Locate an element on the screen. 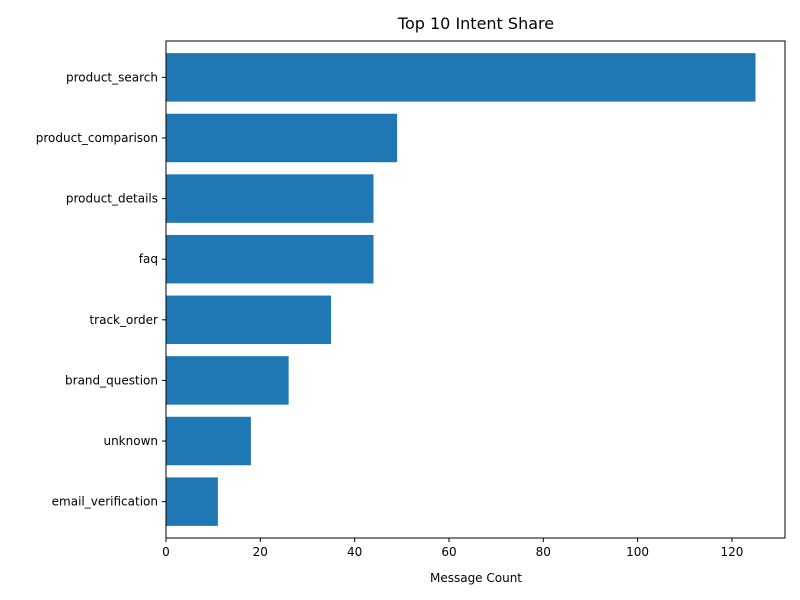  y-tick-label: email_verification is located at coordinates (105, 502).